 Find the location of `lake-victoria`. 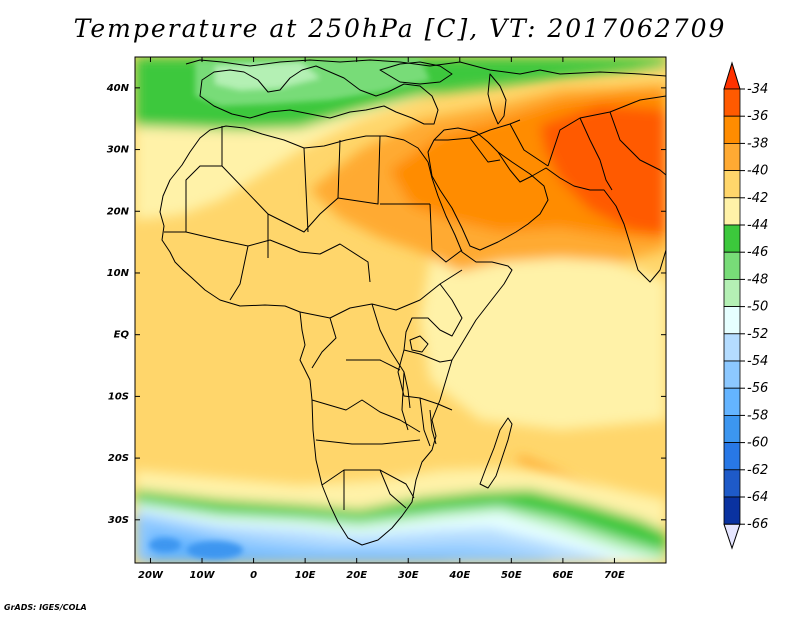

lake-victoria is located at coordinates (419, 344).